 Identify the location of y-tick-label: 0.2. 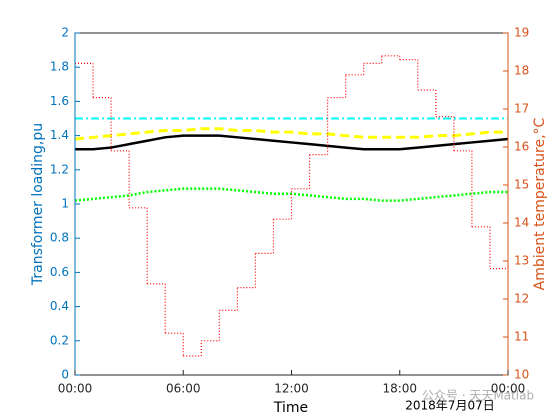
(59, 340).